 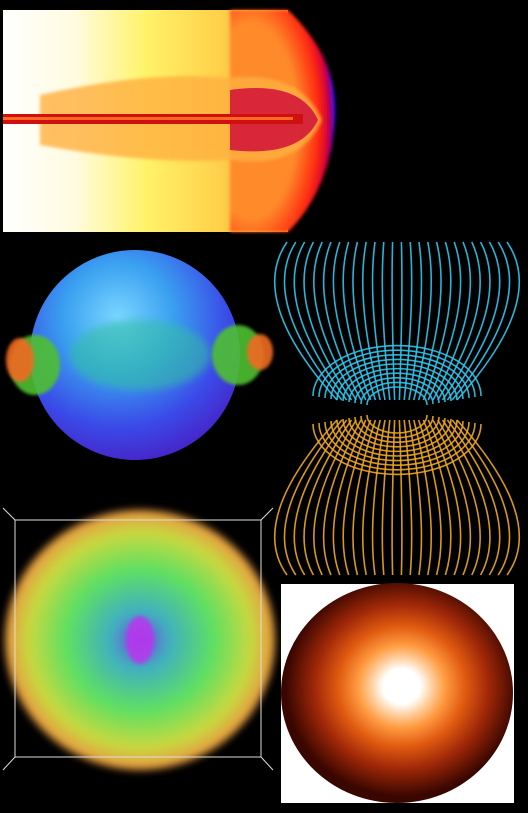 I want to click on sphere-band, so click(x=140, y=355).